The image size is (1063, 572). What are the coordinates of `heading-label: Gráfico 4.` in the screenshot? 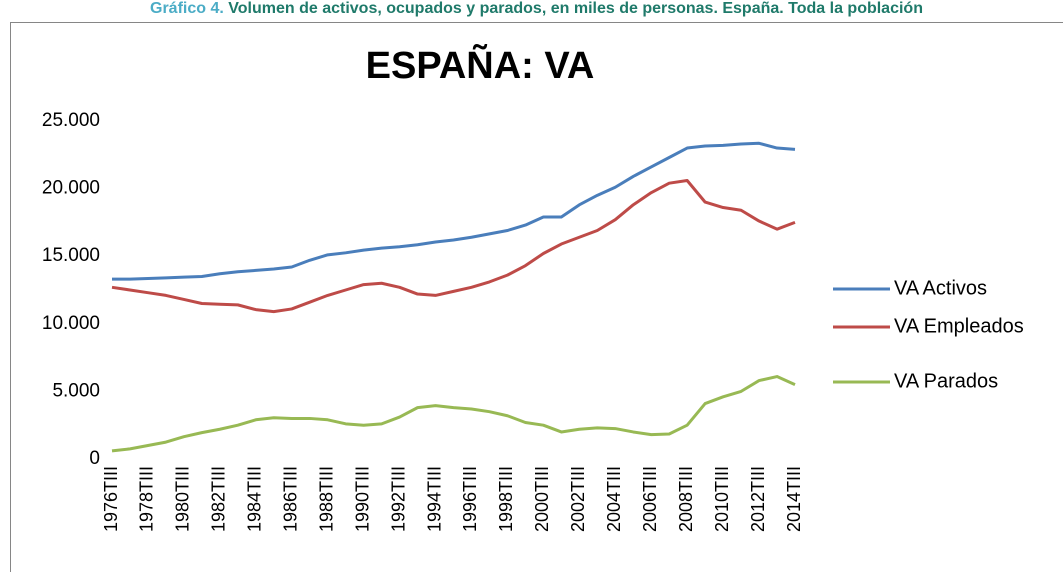 It's located at (187, 8).